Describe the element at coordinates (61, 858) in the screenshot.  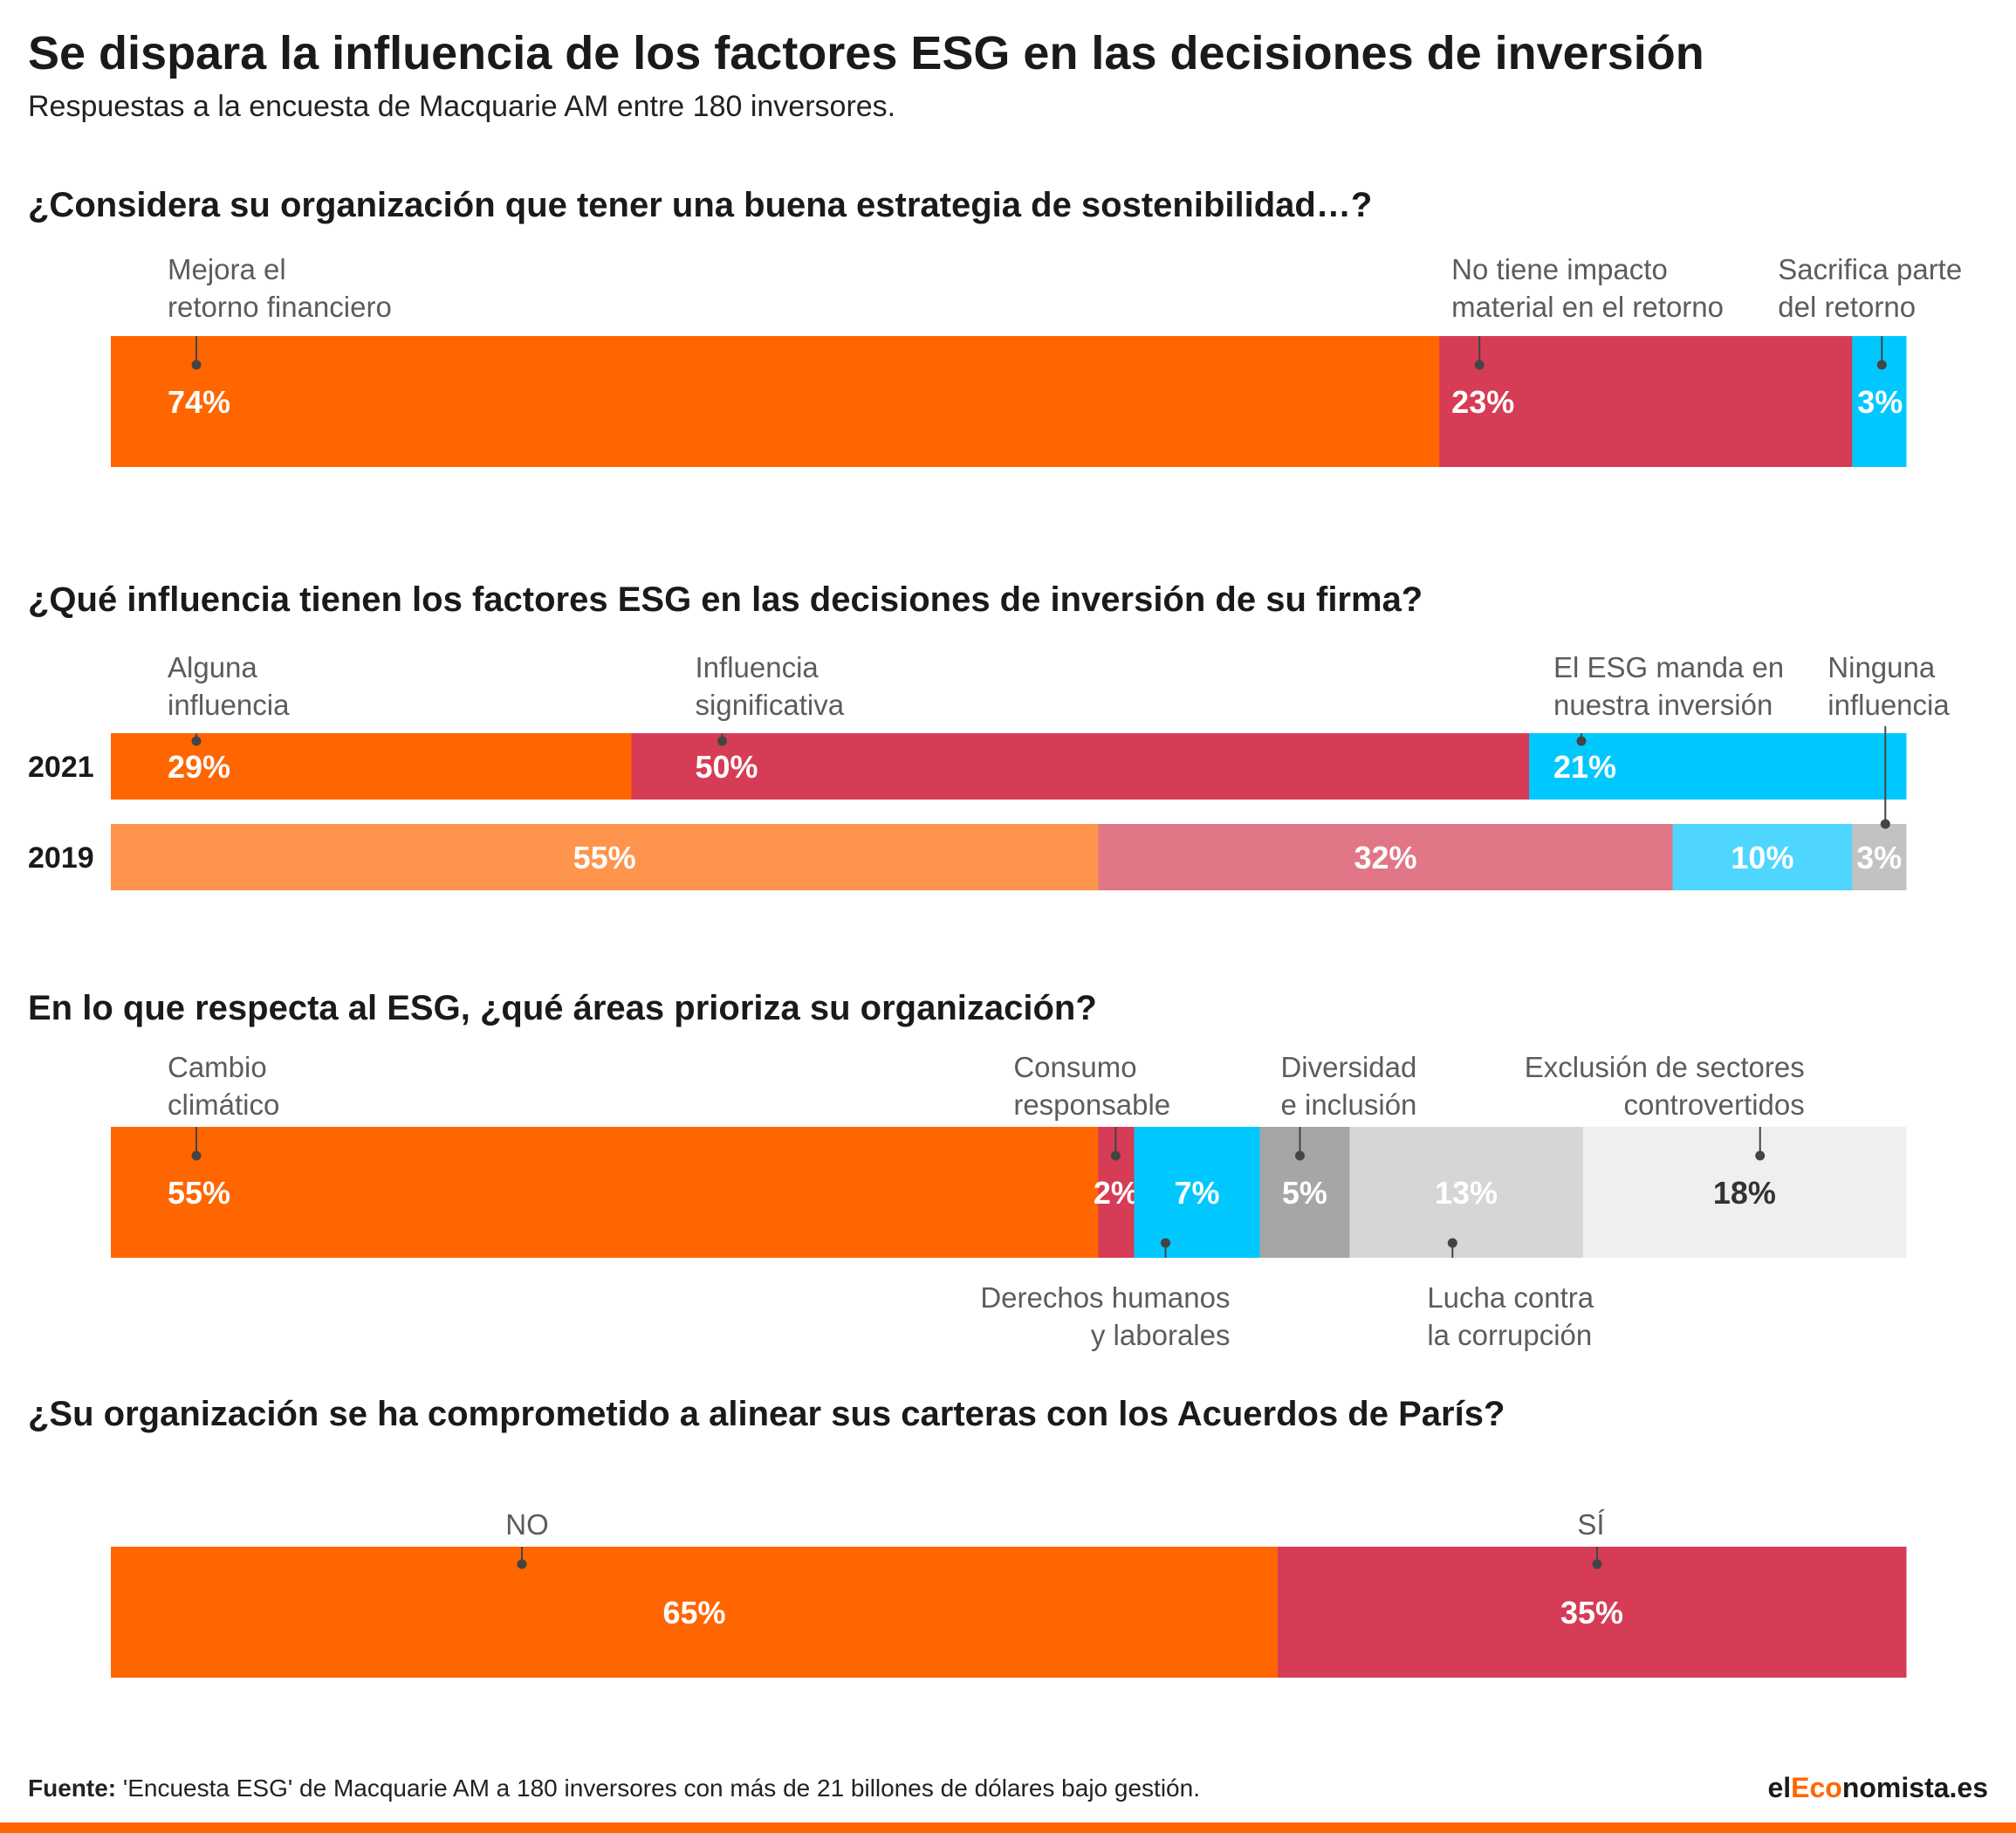
I see `row-label-2019: 2019` at that location.